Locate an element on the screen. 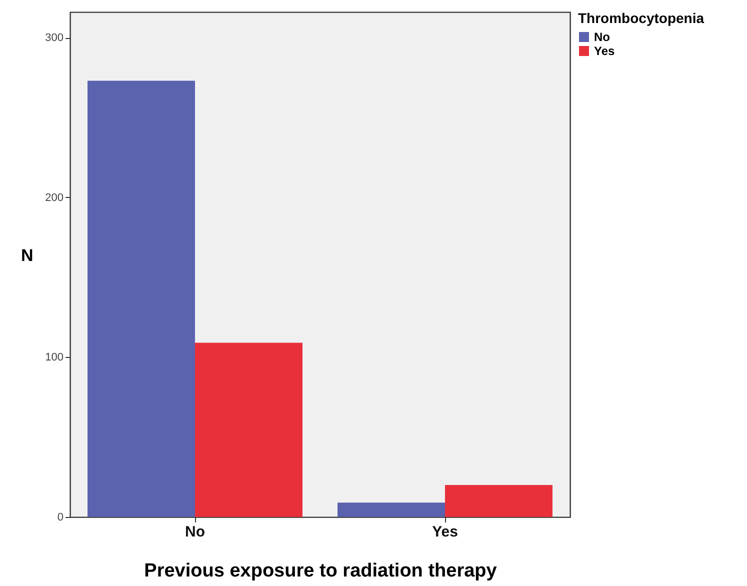 This screenshot has height=586, width=747. y-tick-label: 300 is located at coordinates (54, 38).